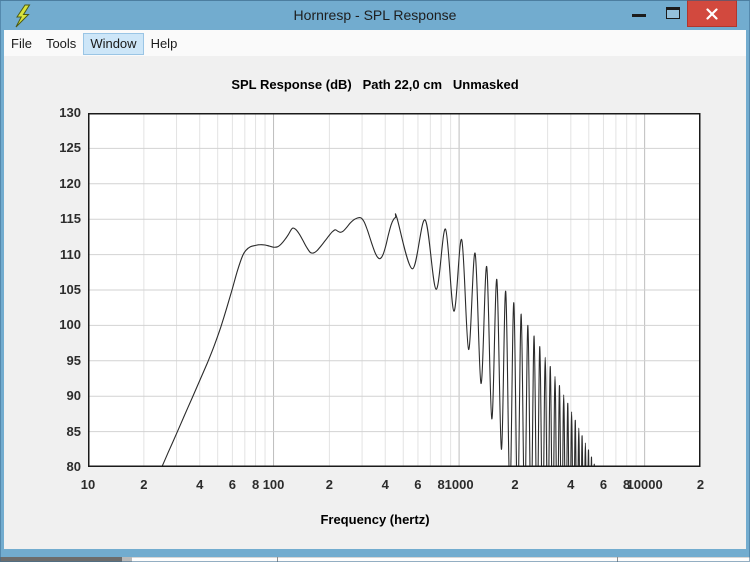 This screenshot has height=562, width=750. What do you see at coordinates (459, 484) in the screenshot?
I see `x-tick-label: 1000` at bounding box center [459, 484].